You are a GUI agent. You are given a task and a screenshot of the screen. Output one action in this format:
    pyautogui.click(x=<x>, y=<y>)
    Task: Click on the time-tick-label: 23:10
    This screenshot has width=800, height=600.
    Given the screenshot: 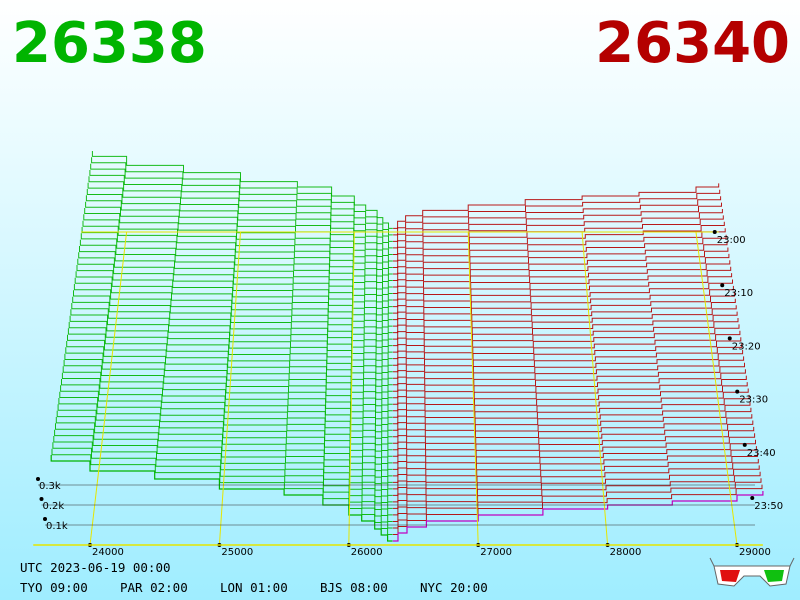 What is the action you would take?
    pyautogui.click(x=738, y=293)
    